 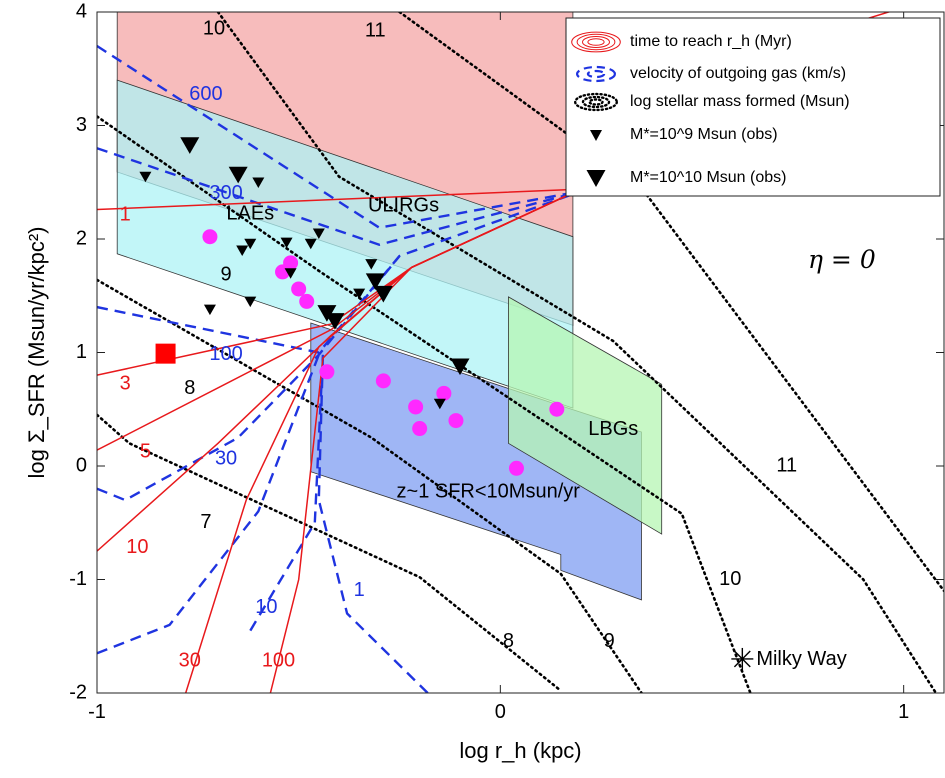 I want to click on x-tick-label: 0, so click(x=500, y=712).